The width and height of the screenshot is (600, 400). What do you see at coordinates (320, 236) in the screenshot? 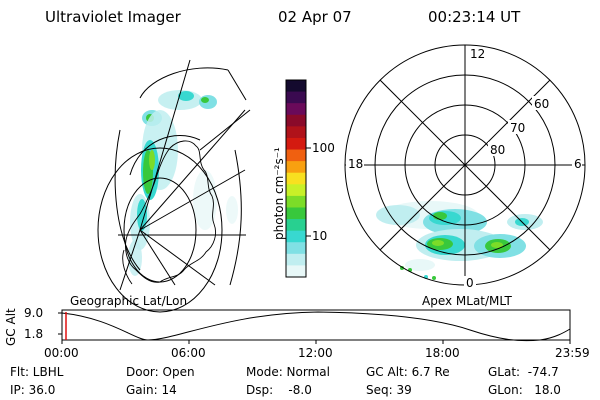
I see `colorbar-tick-10: 10` at bounding box center [320, 236].